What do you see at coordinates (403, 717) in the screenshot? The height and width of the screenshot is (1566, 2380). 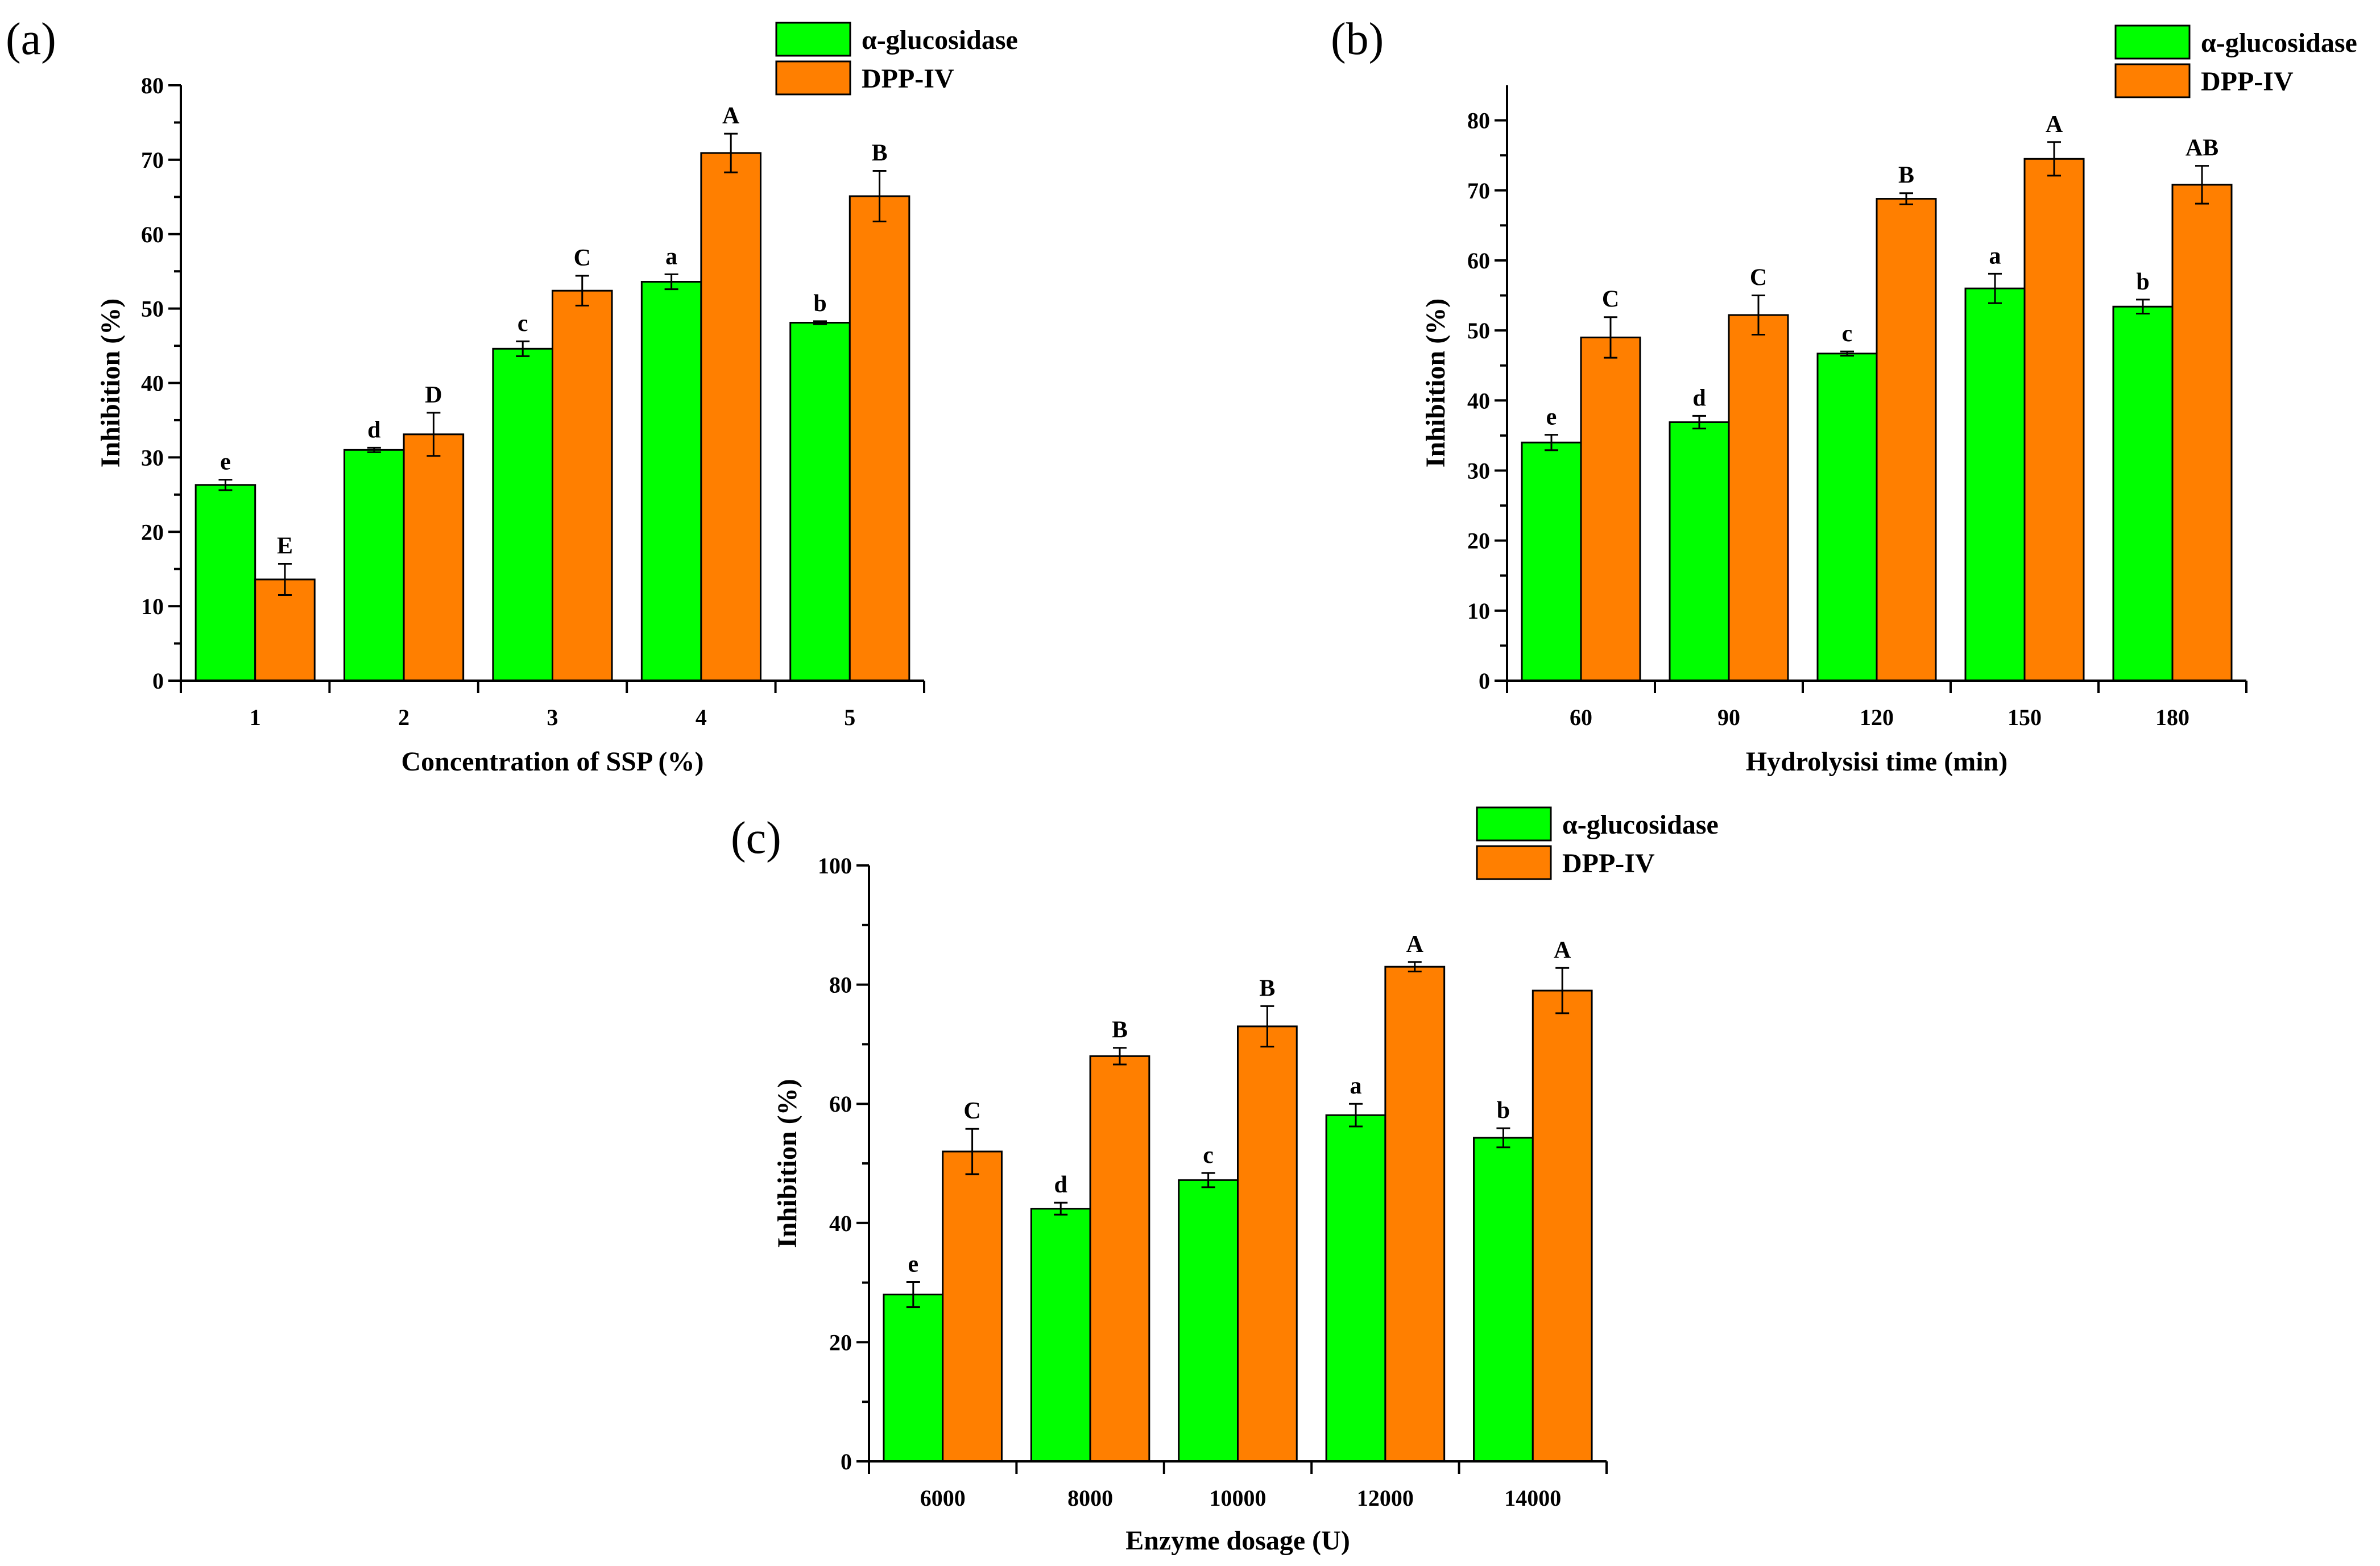 I see `x-tick-label: 2` at bounding box center [403, 717].